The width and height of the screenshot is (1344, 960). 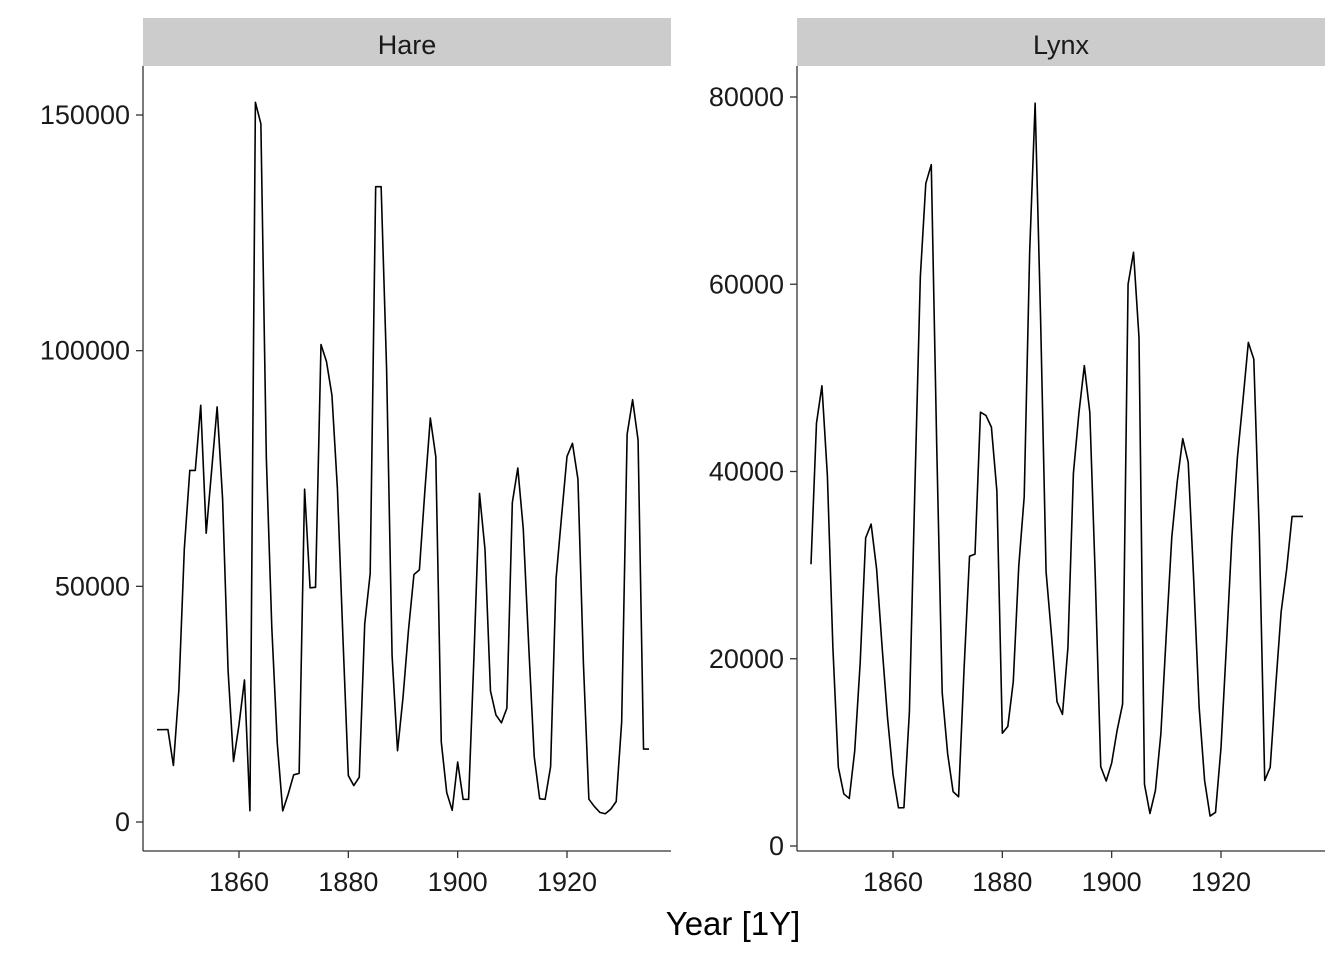 What do you see at coordinates (1057, 874) in the screenshot?
I see `x-ticks-lynx: 1860 1880 1900 1920` at bounding box center [1057, 874].